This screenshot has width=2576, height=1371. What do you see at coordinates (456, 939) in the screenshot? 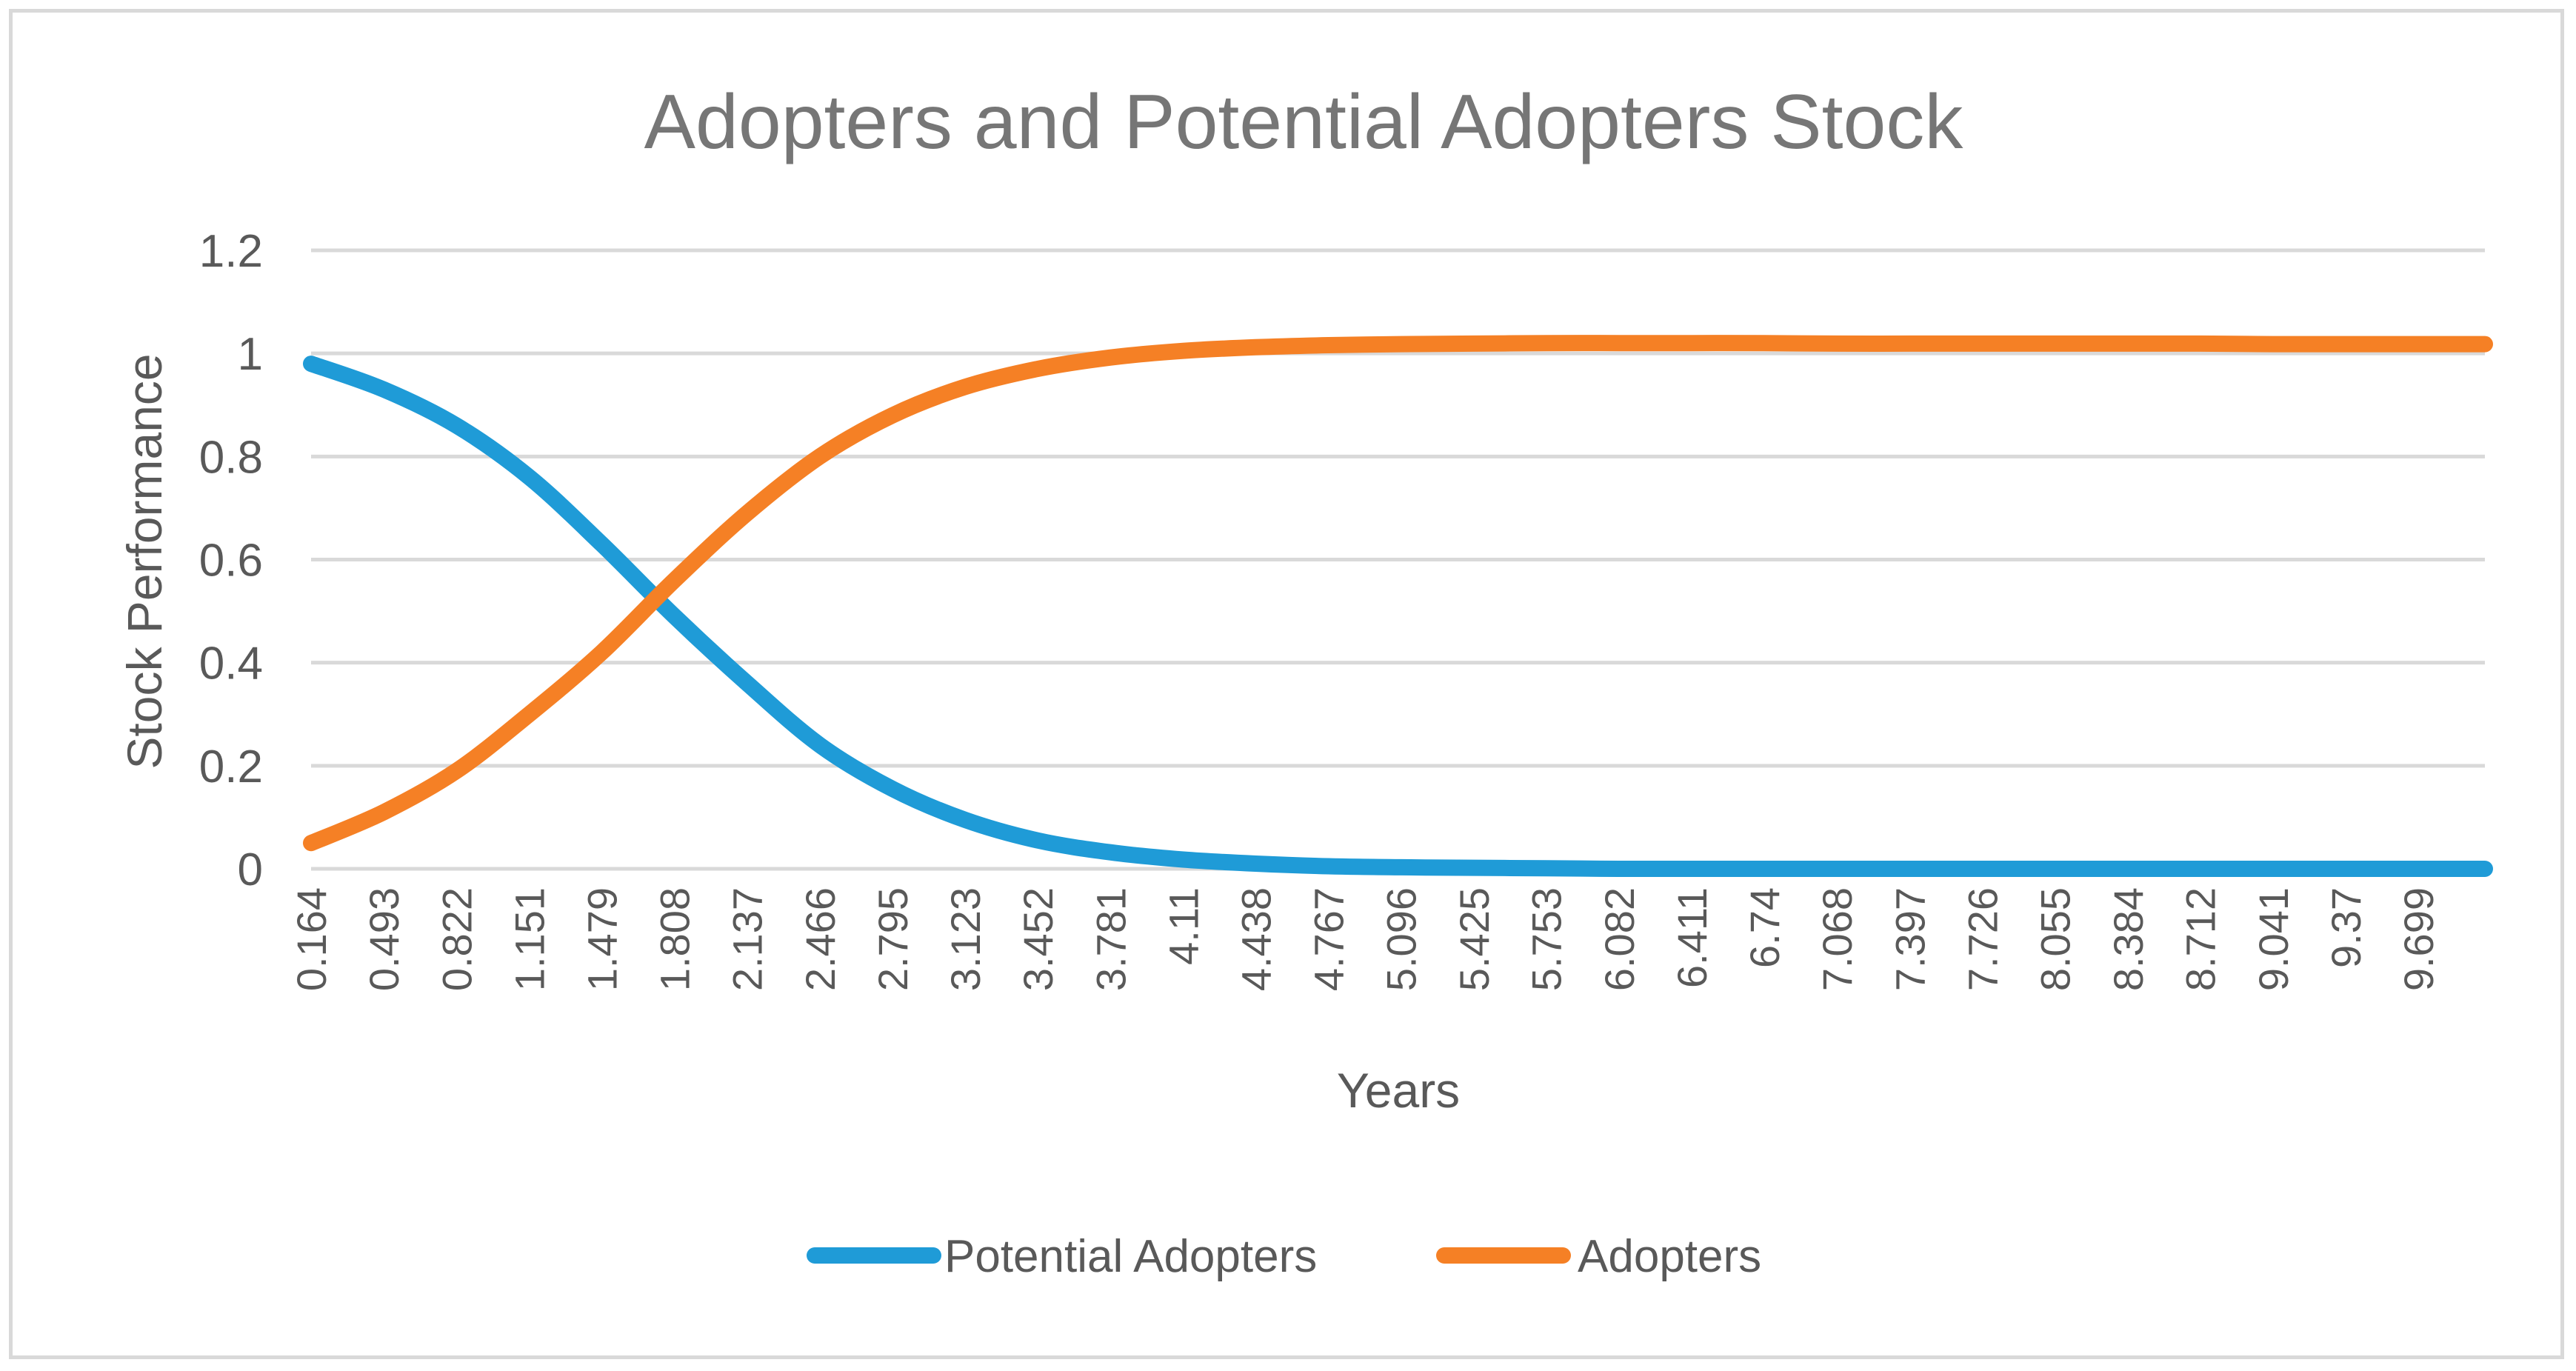
I see `x-tick-label: 0.822` at bounding box center [456, 939].